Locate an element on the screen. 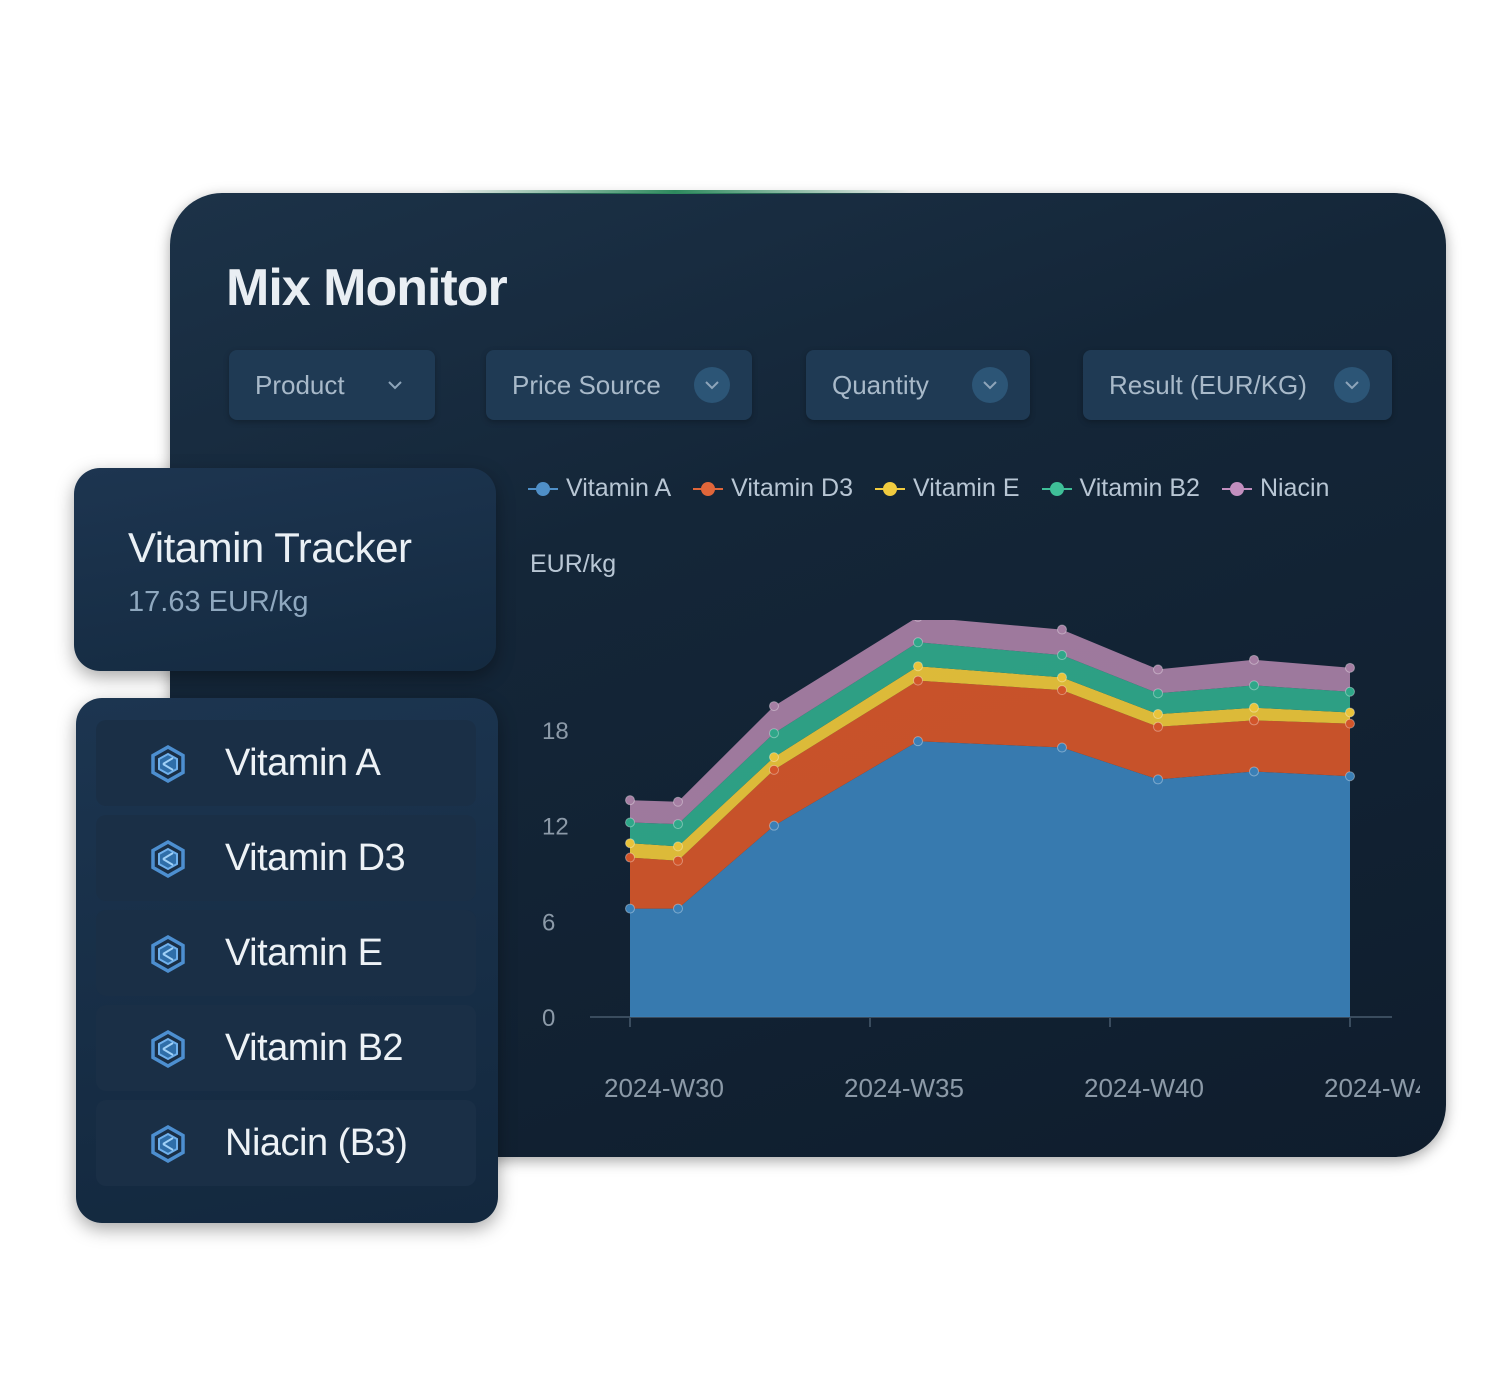 The height and width of the screenshot is (1395, 1509). y-tick-label: 12 is located at coordinates (555, 827).